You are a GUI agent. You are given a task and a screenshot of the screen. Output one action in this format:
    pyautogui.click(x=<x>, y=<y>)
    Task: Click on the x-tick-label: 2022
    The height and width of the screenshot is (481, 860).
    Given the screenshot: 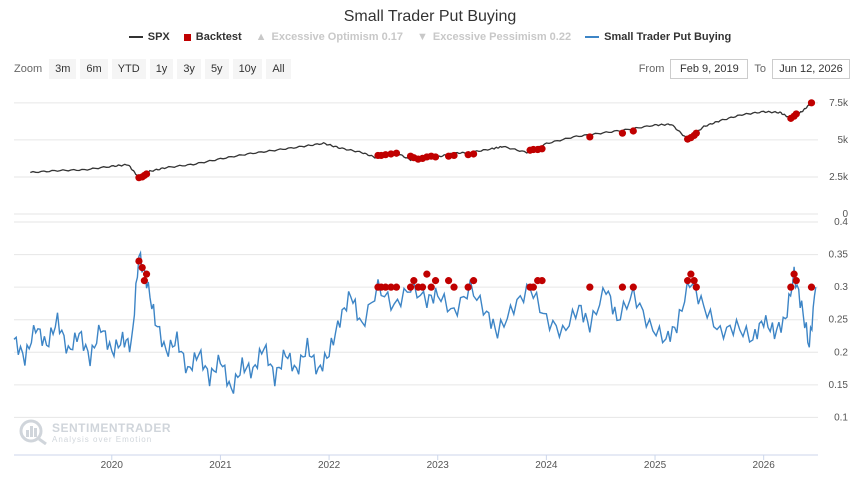 What is the action you would take?
    pyautogui.click(x=329, y=465)
    